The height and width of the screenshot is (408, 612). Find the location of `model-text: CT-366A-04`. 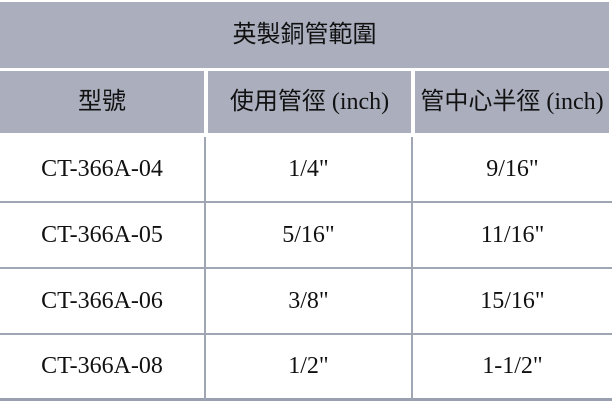

model-text: CT-366A-04 is located at coordinates (102, 168).